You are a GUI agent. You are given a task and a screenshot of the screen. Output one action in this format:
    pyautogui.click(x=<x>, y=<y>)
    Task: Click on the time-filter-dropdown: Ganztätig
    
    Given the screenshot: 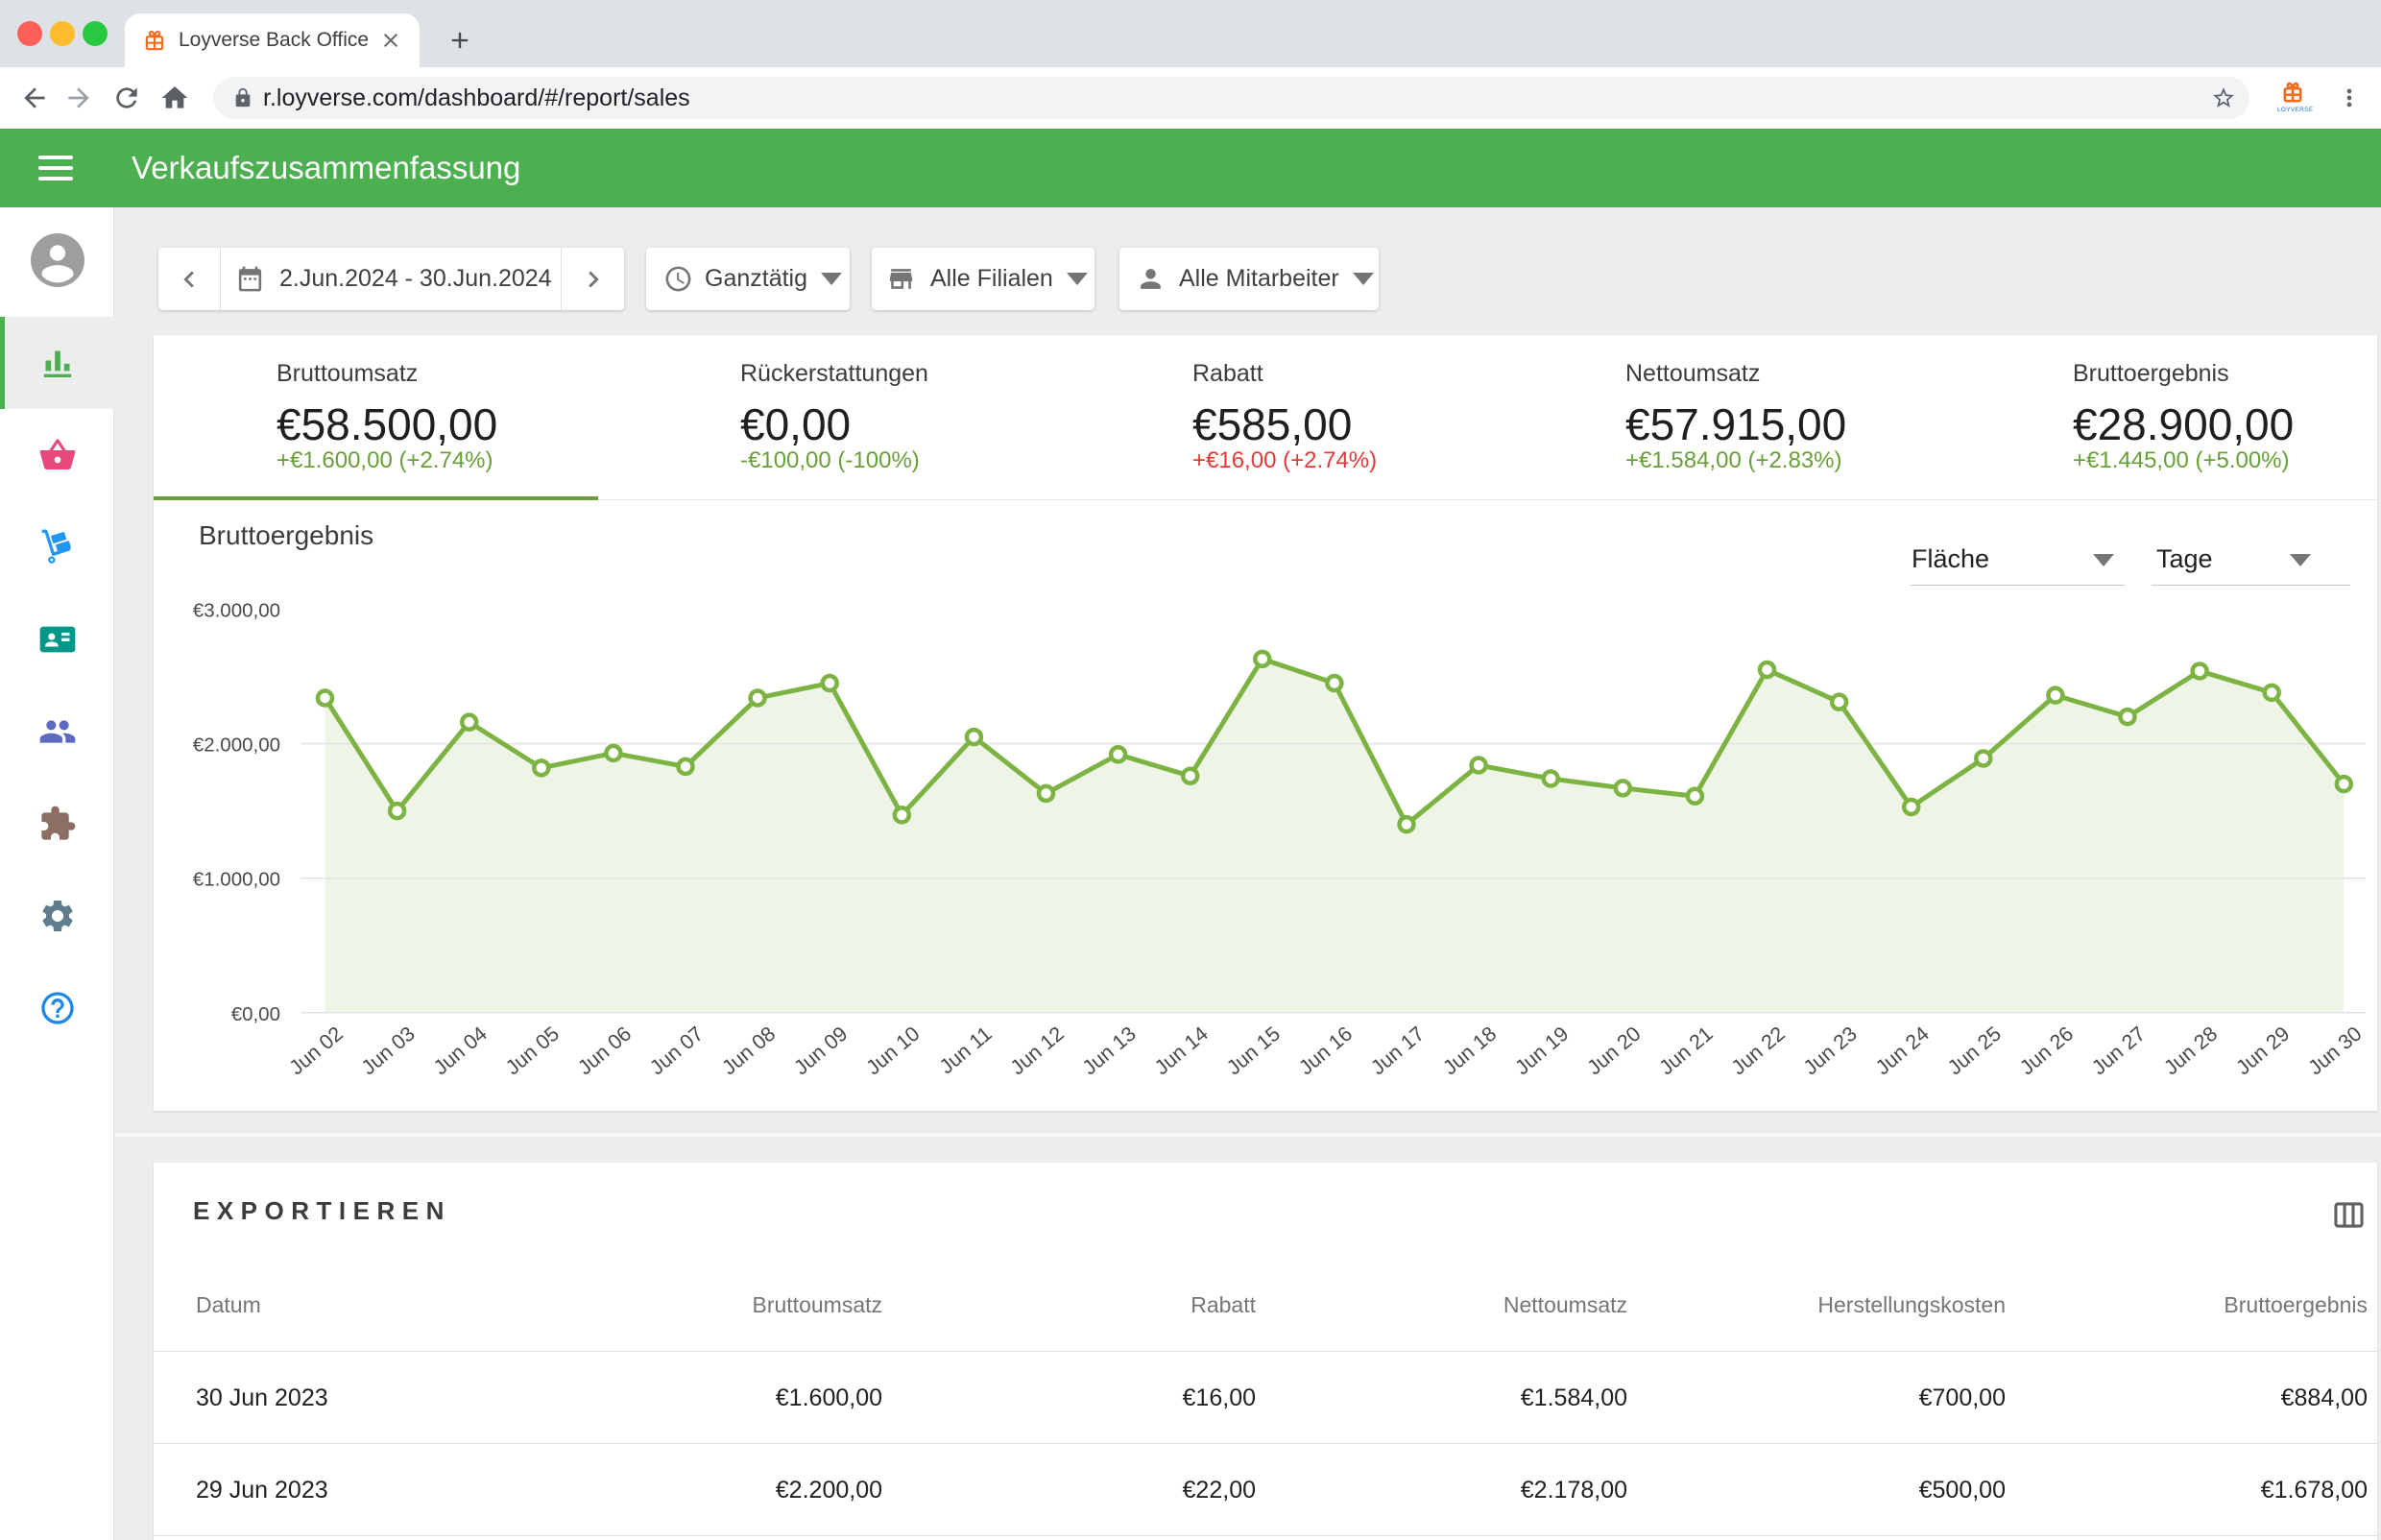 What is the action you would take?
    pyautogui.click(x=748, y=279)
    